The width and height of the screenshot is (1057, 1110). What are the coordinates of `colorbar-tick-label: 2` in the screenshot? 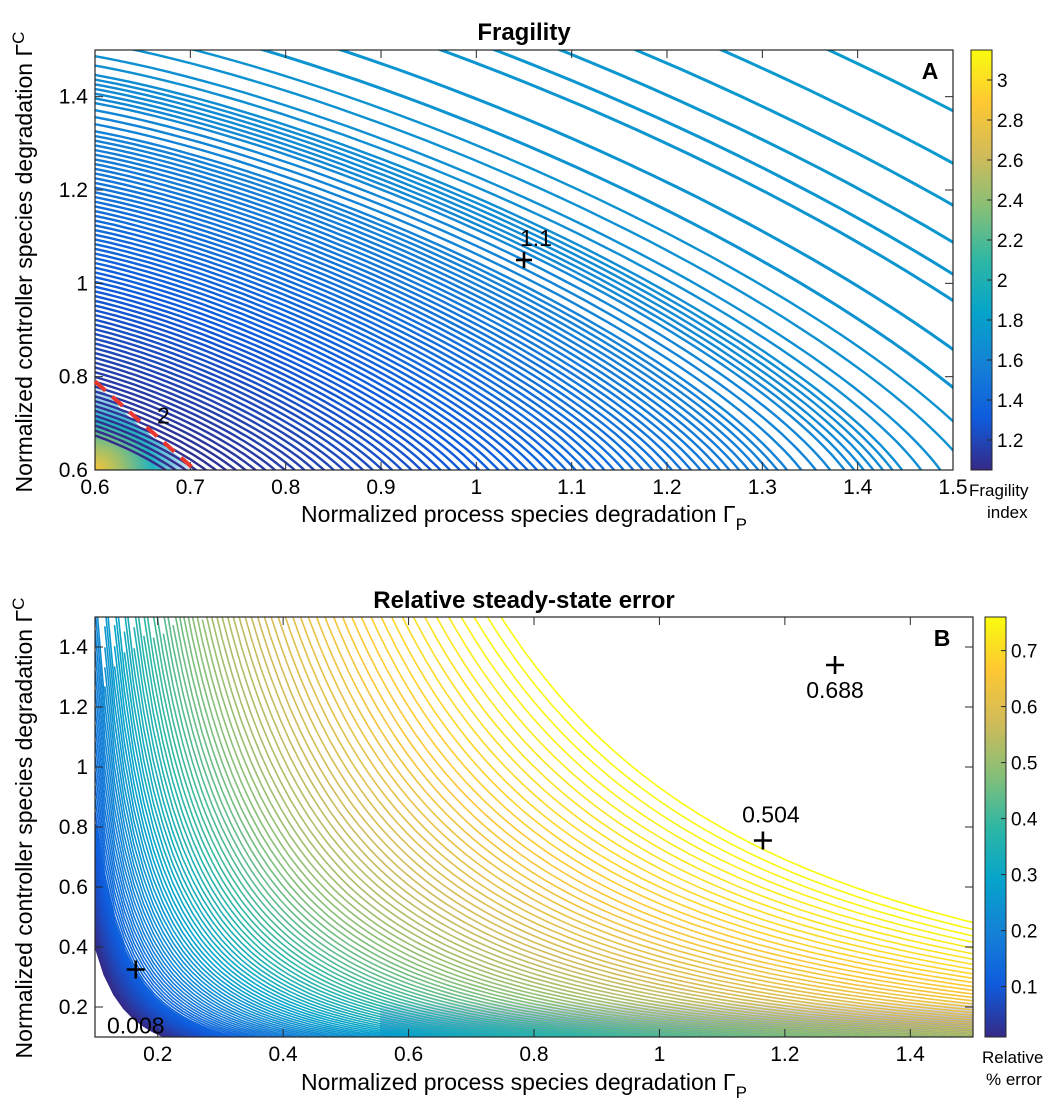 It's located at (1002, 281).